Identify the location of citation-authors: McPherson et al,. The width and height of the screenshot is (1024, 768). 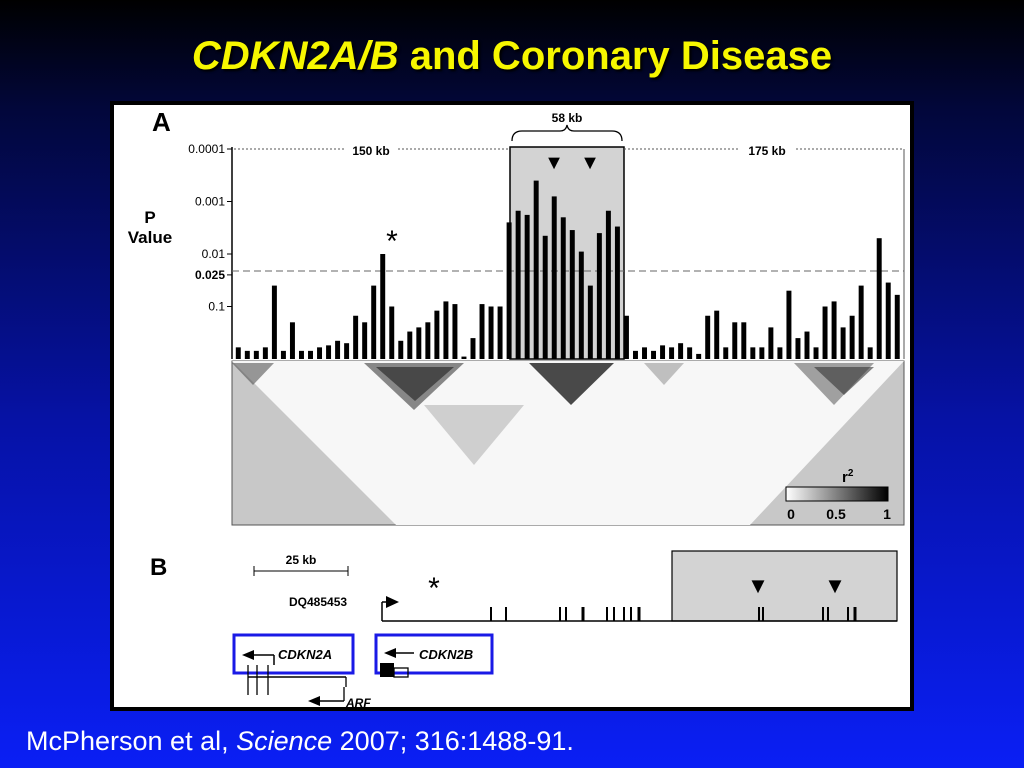
(131, 741).